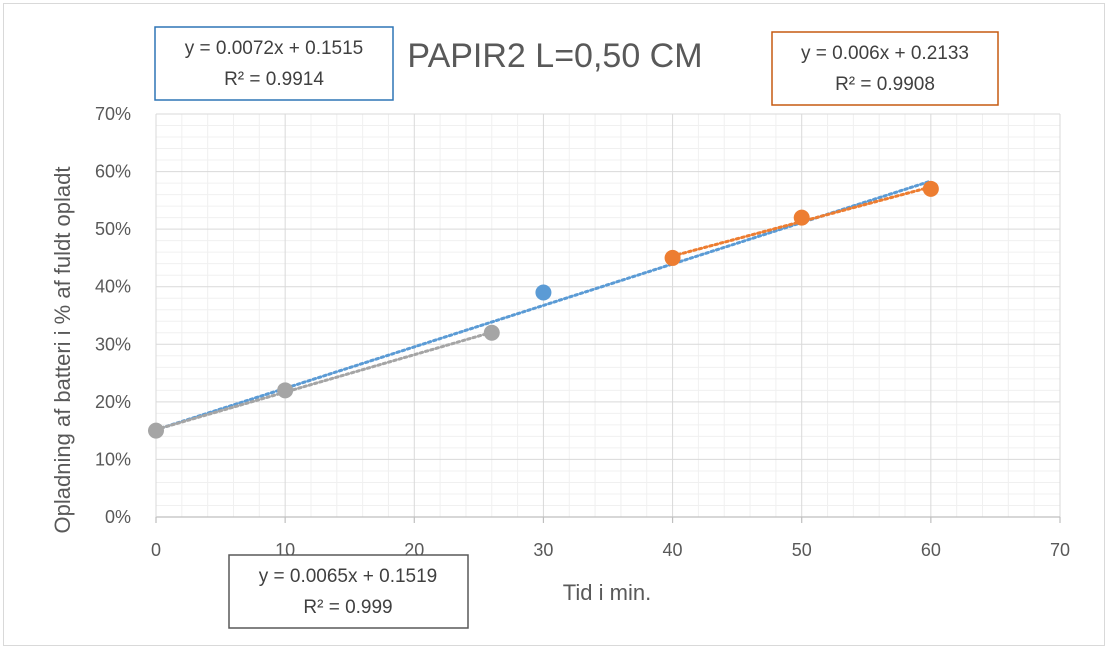 Image resolution: width=1110 pixels, height=651 pixels. Describe the element at coordinates (113, 315) in the screenshot. I see `y-tick-labels: 0% 10% 20% 30% 40% 50% 60% 70%` at that location.